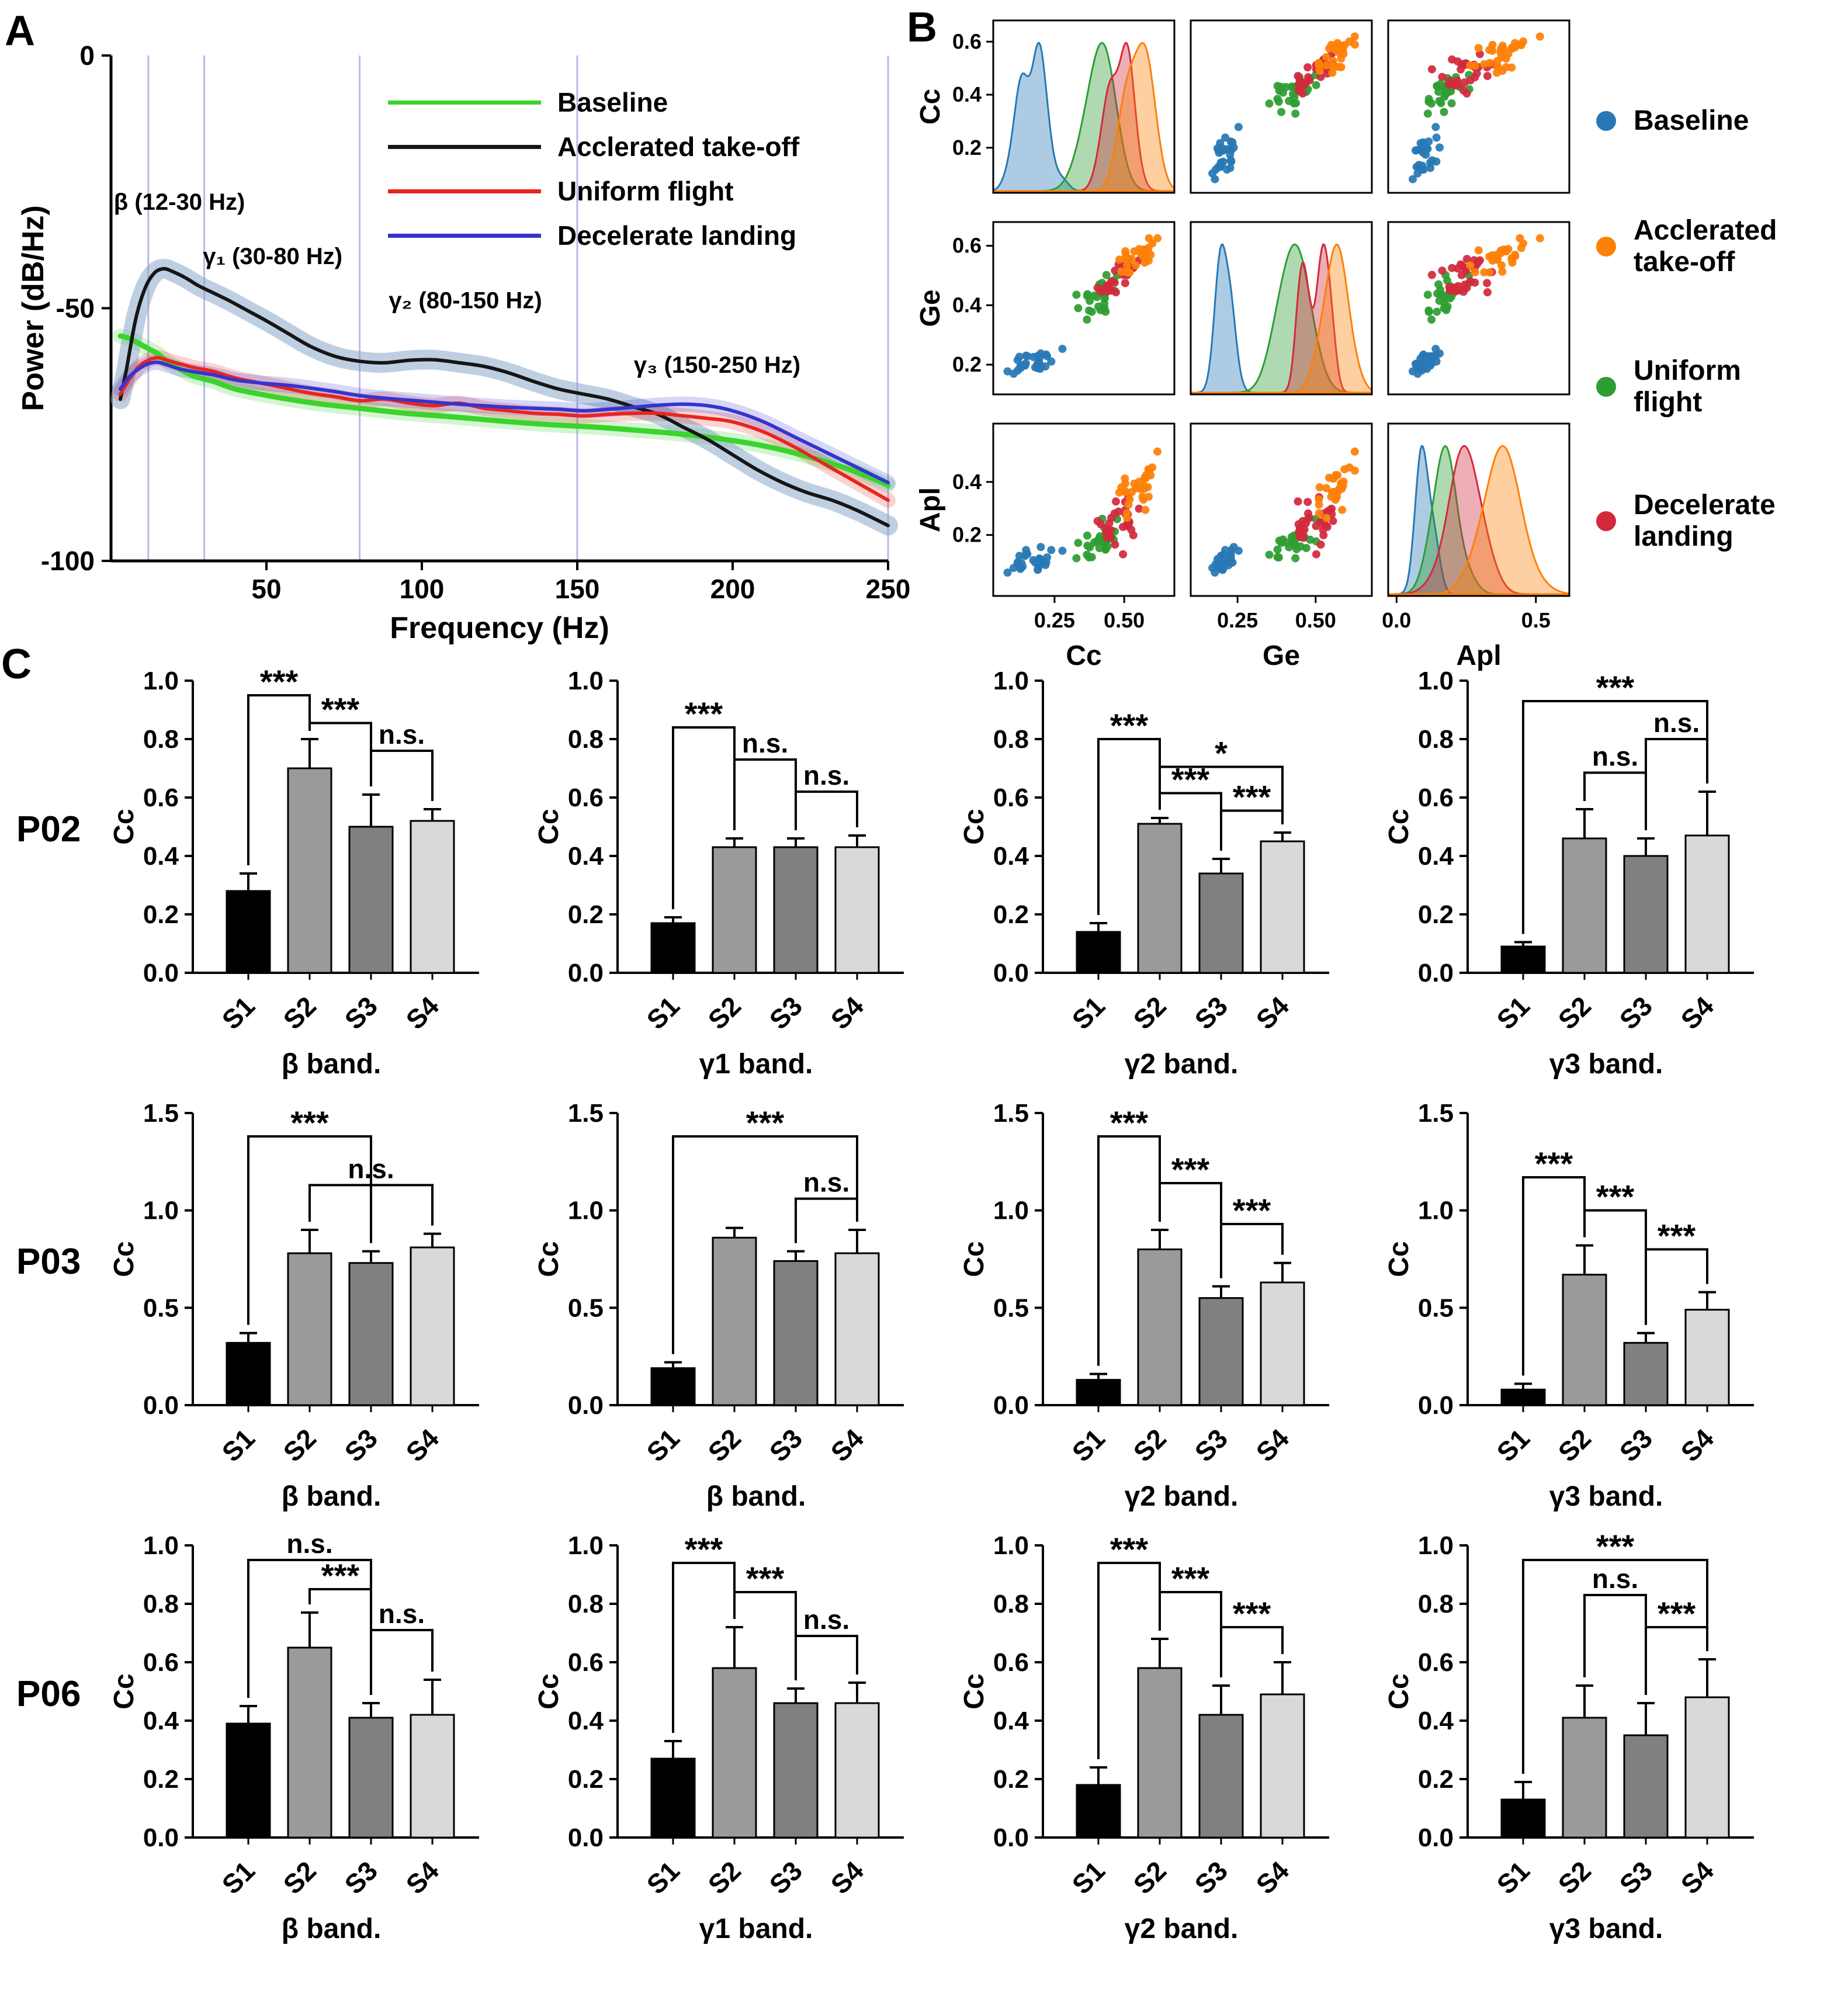 The width and height of the screenshot is (1848, 1990). I want to click on baseline-line-swatch, so click(464, 103).